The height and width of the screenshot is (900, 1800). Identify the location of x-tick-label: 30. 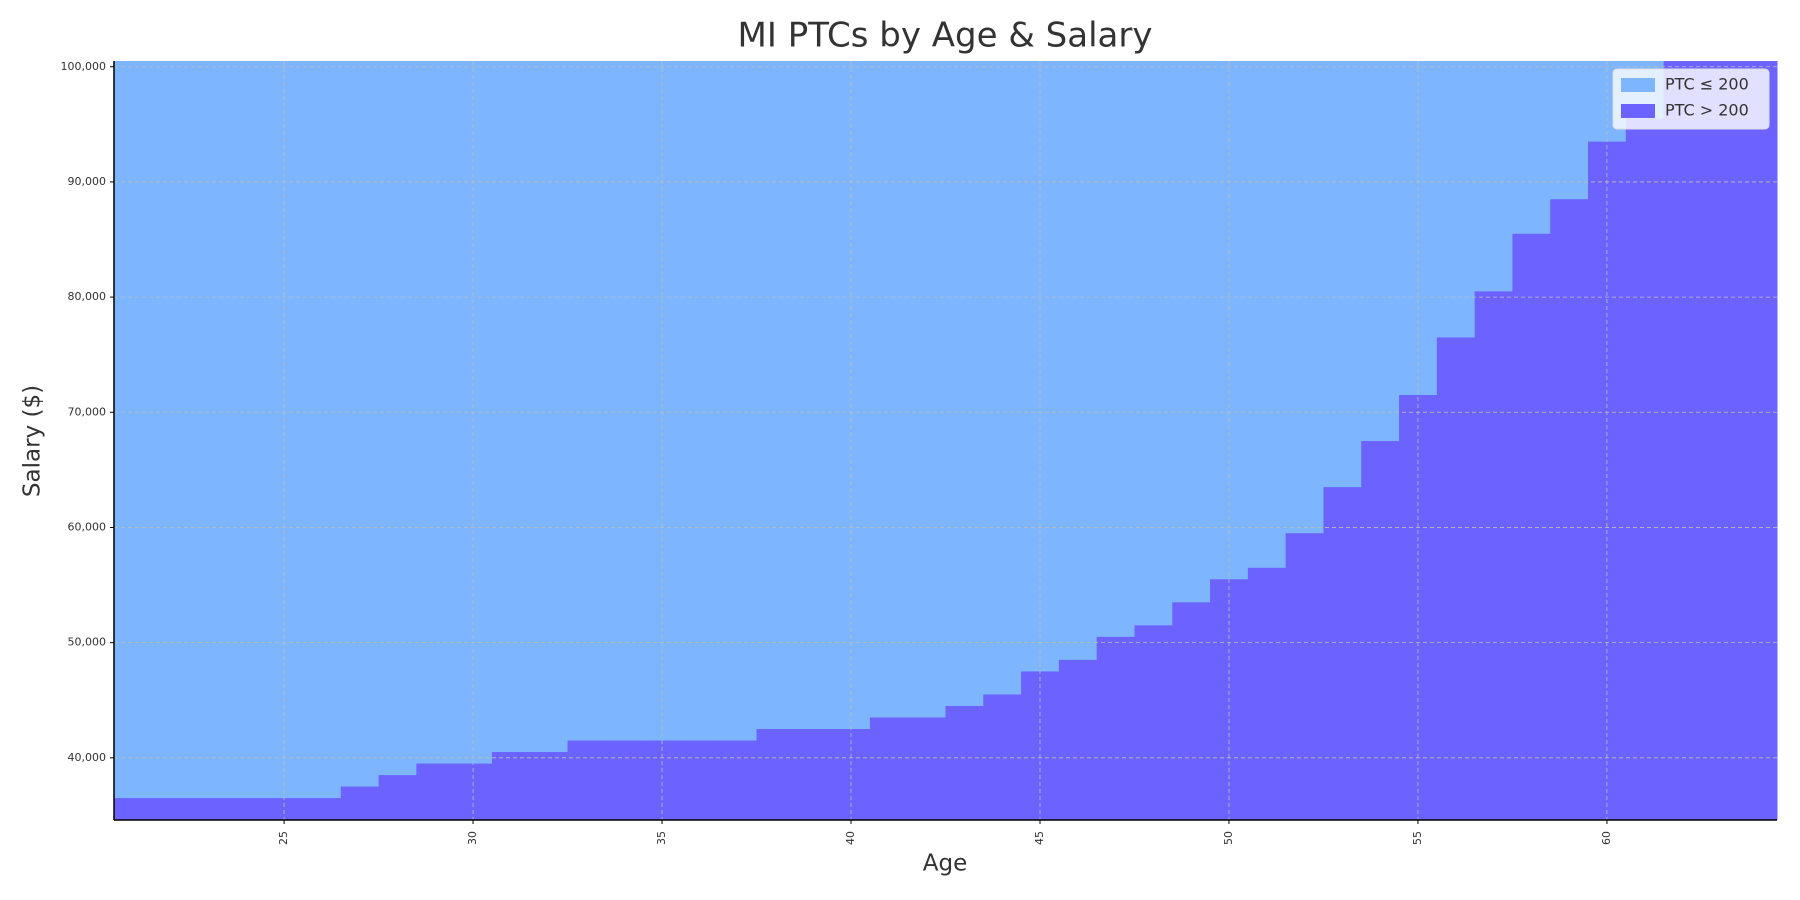
(472, 838).